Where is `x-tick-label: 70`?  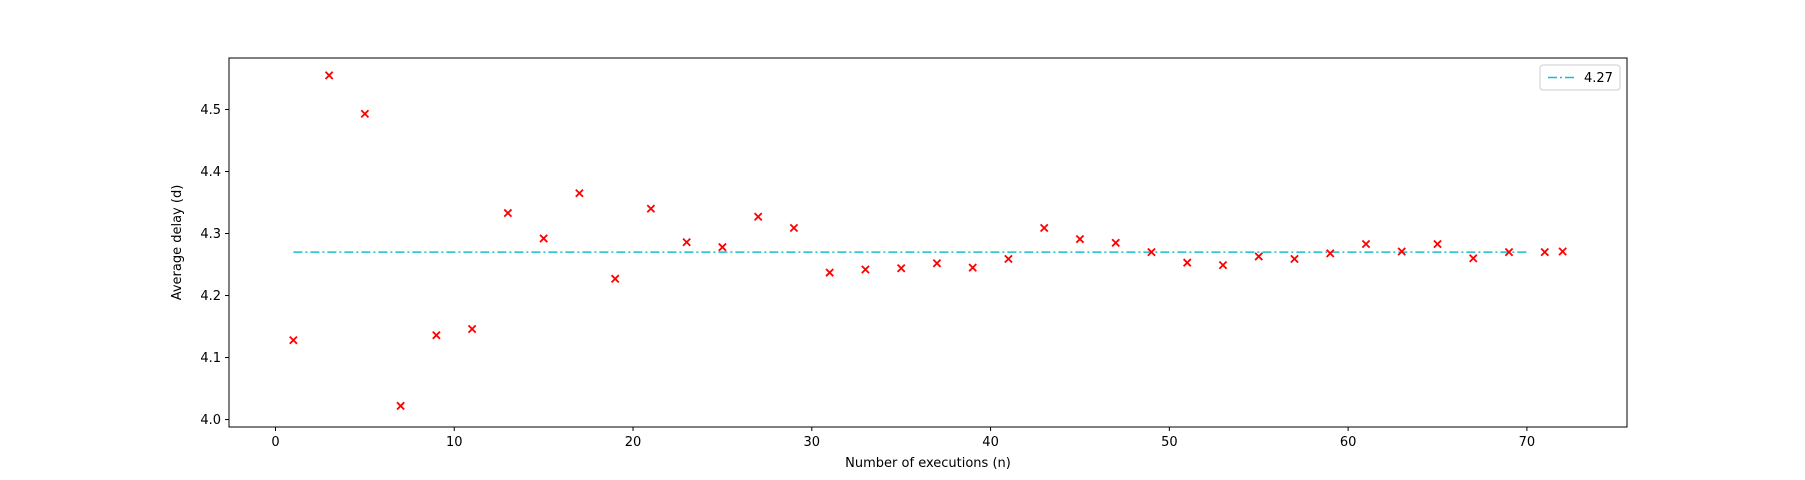 x-tick-label: 70 is located at coordinates (1527, 442).